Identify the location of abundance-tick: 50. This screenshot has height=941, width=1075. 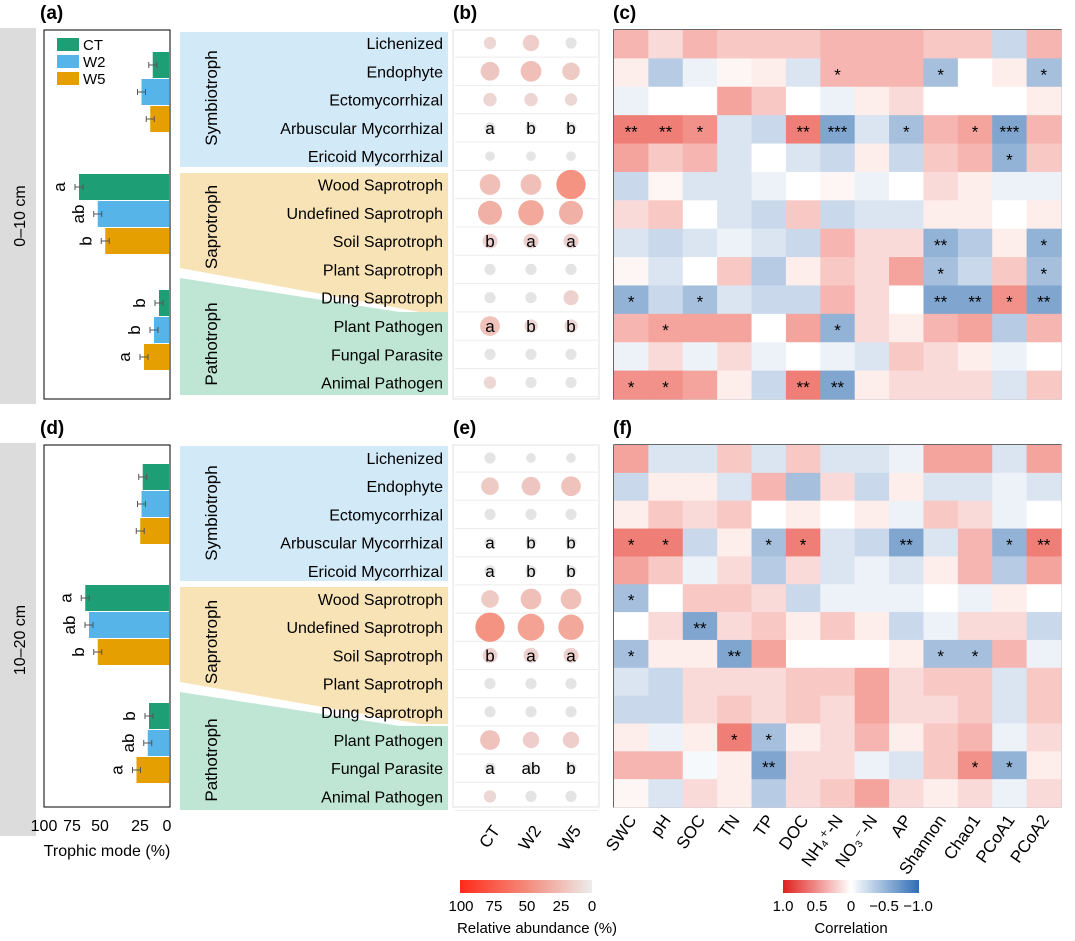
(527, 906).